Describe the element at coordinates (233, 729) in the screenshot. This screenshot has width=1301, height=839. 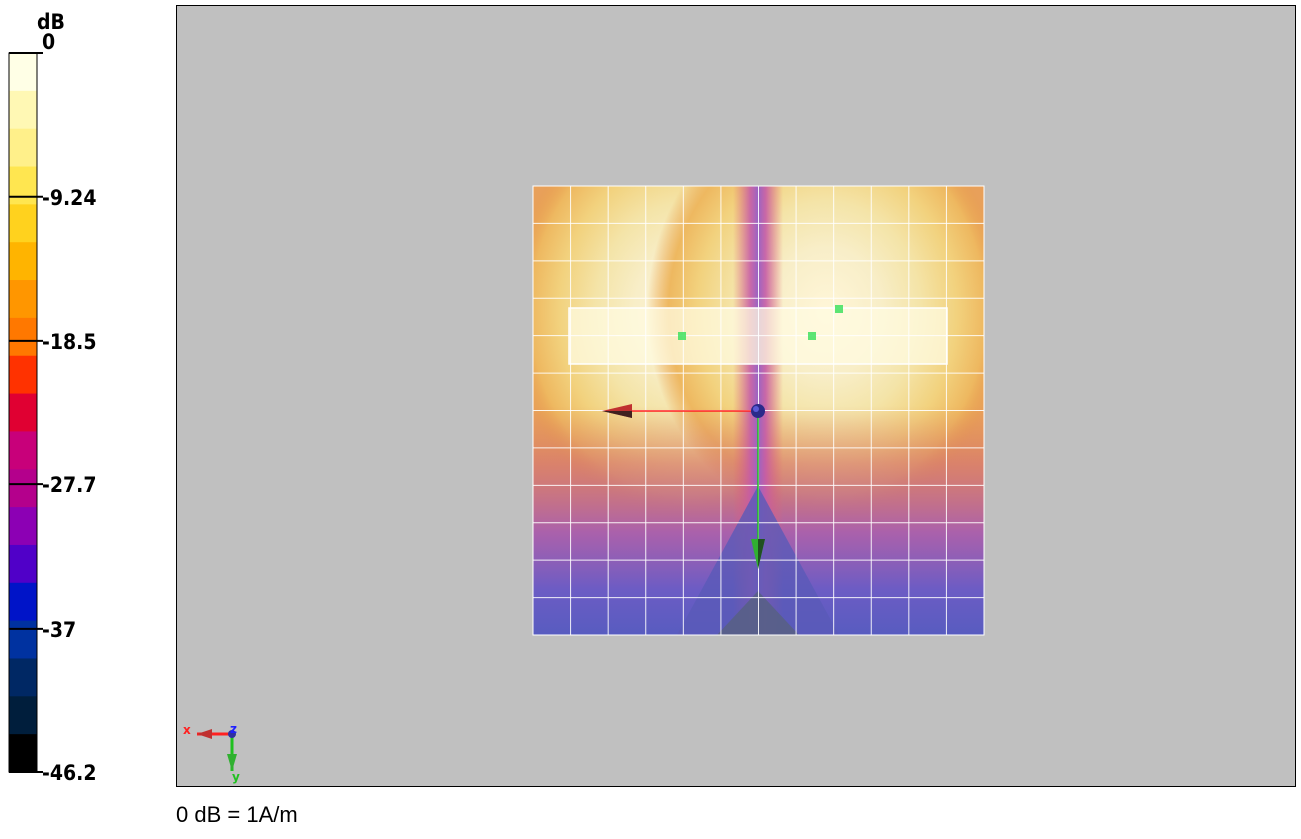
I see `axis-z-label: z` at that location.